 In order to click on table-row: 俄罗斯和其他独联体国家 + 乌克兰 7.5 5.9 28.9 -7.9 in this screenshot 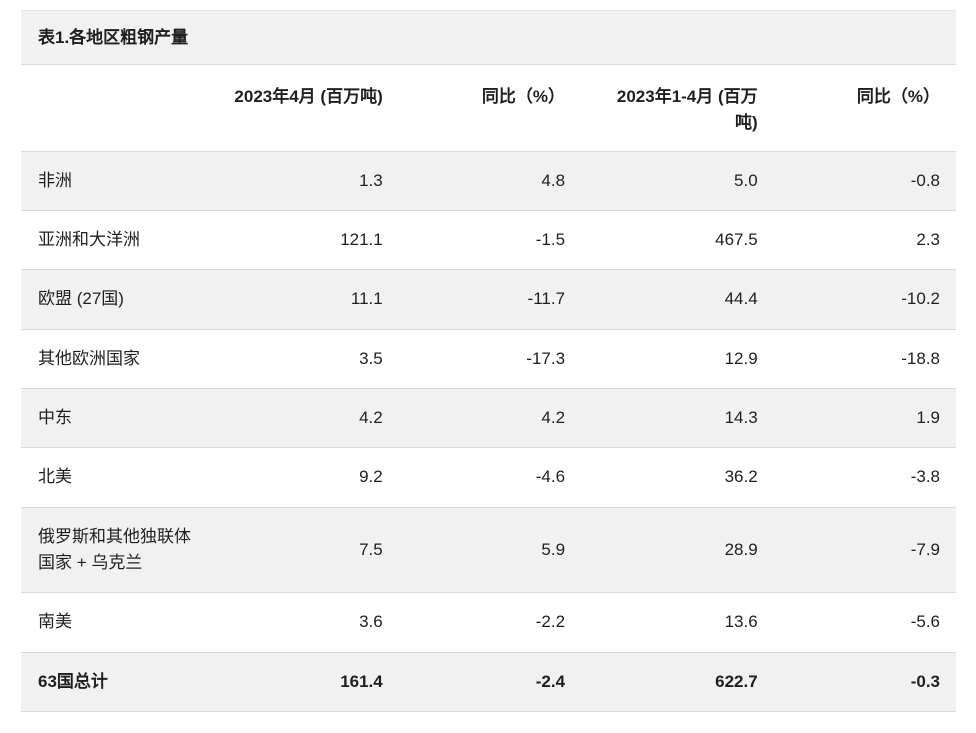, I will do `click(488, 550)`.